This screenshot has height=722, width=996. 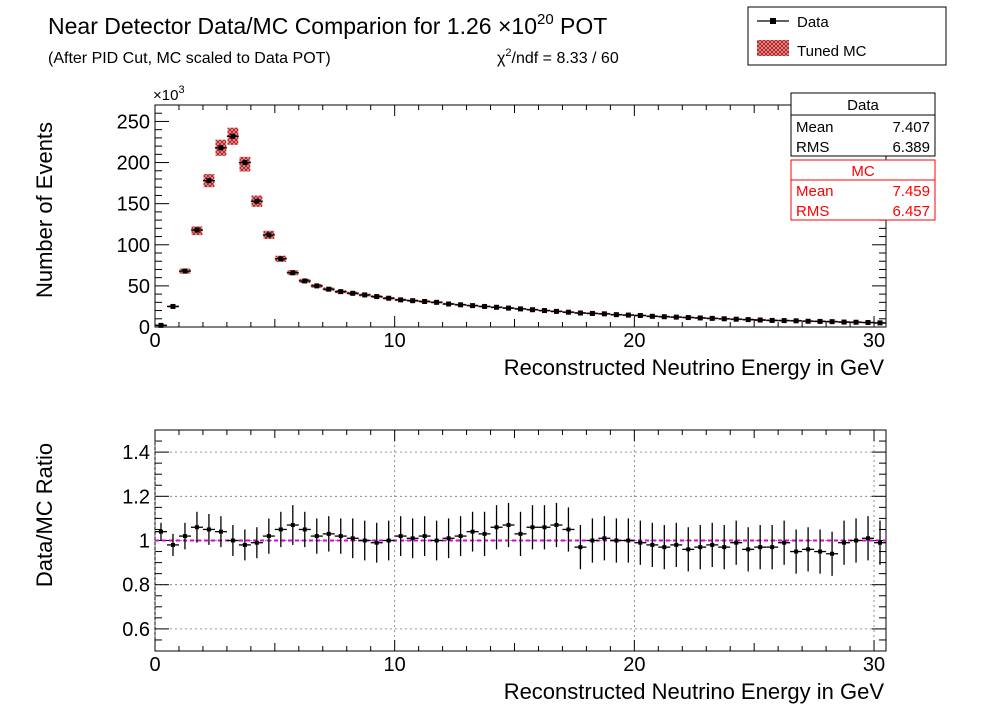 I want to click on stats-mc-rms-value: 6.457, so click(x=911, y=211).